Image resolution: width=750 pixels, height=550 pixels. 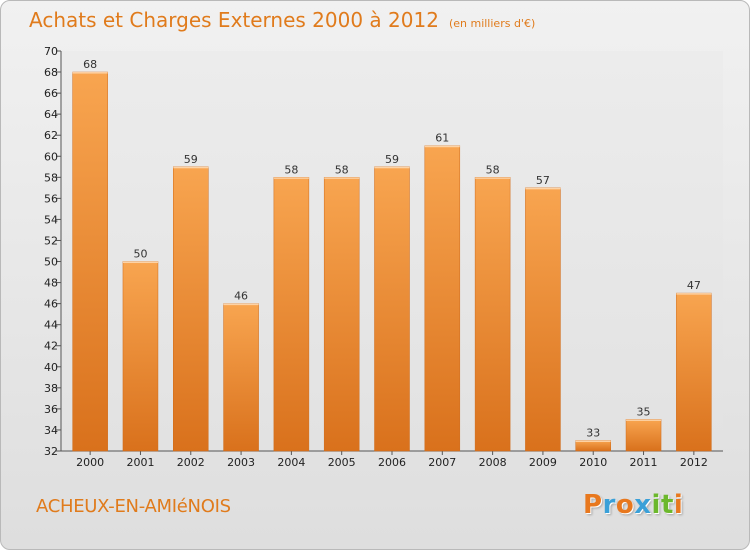 What do you see at coordinates (51, 346) in the screenshot?
I see `y-tick-label: 42` at bounding box center [51, 346].